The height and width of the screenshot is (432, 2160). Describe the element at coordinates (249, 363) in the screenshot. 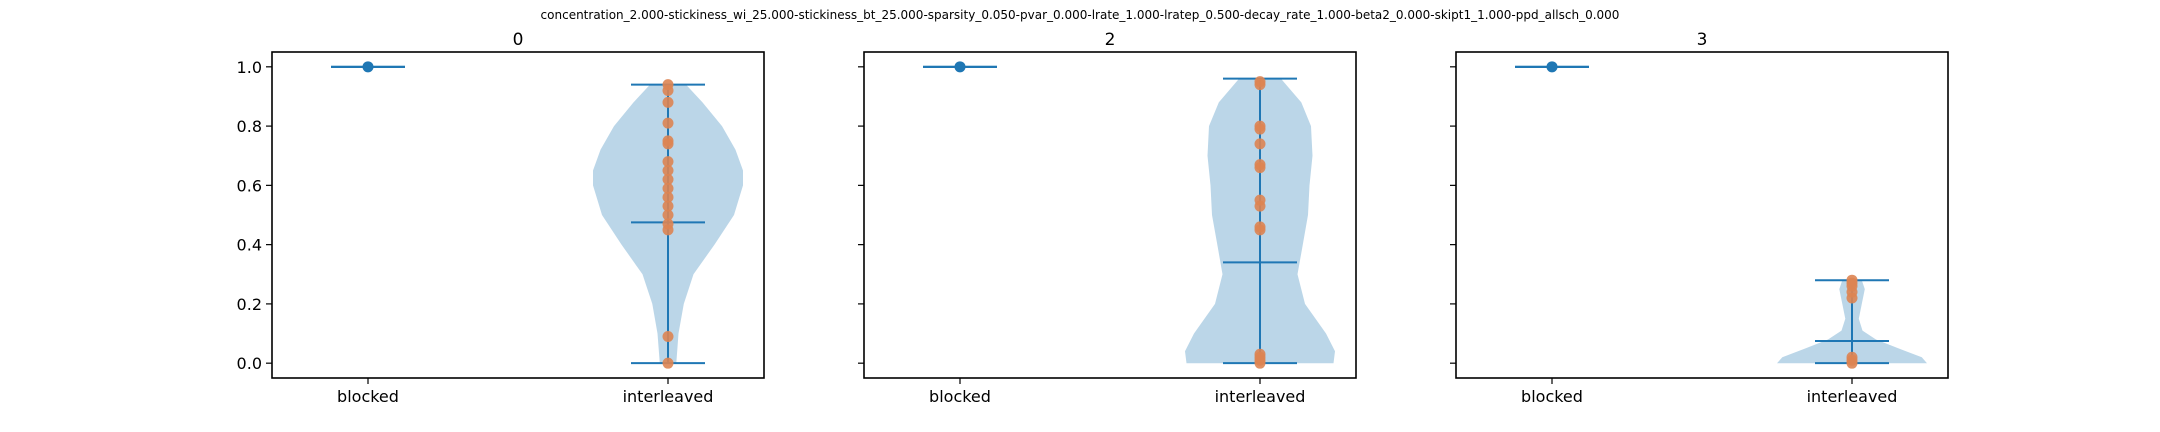

I see `y-tick-label: 0.0` at that location.